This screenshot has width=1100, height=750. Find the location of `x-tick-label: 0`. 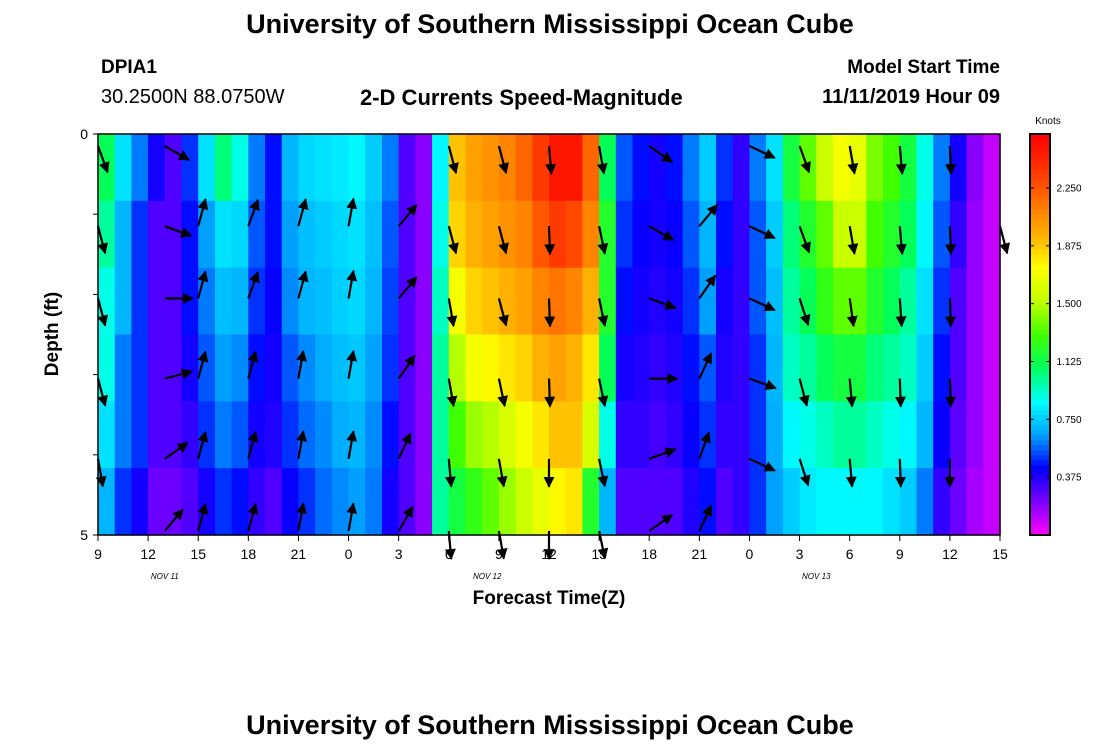

x-tick-label: 0 is located at coordinates (750, 554).